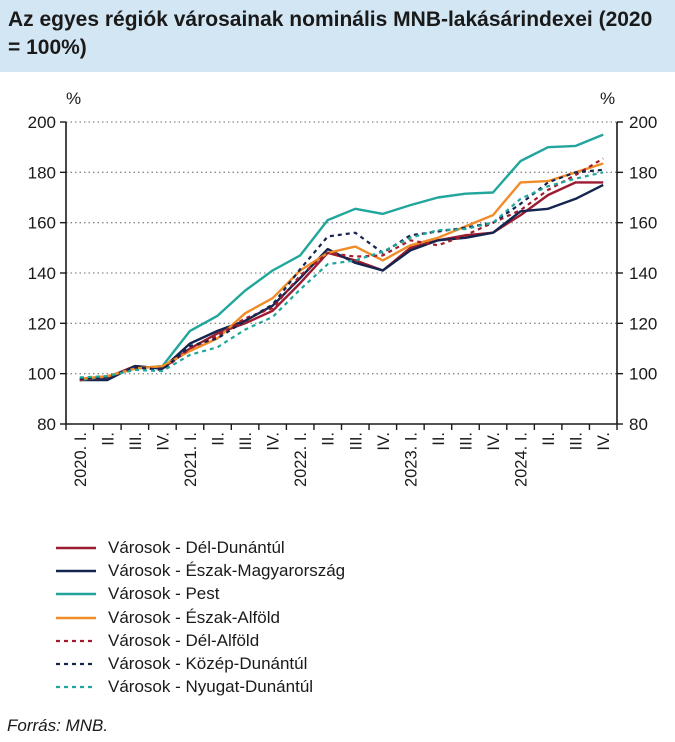  I want to click on y-axis-left: 80 100 120 140 160 180 200, so click(47, 273).